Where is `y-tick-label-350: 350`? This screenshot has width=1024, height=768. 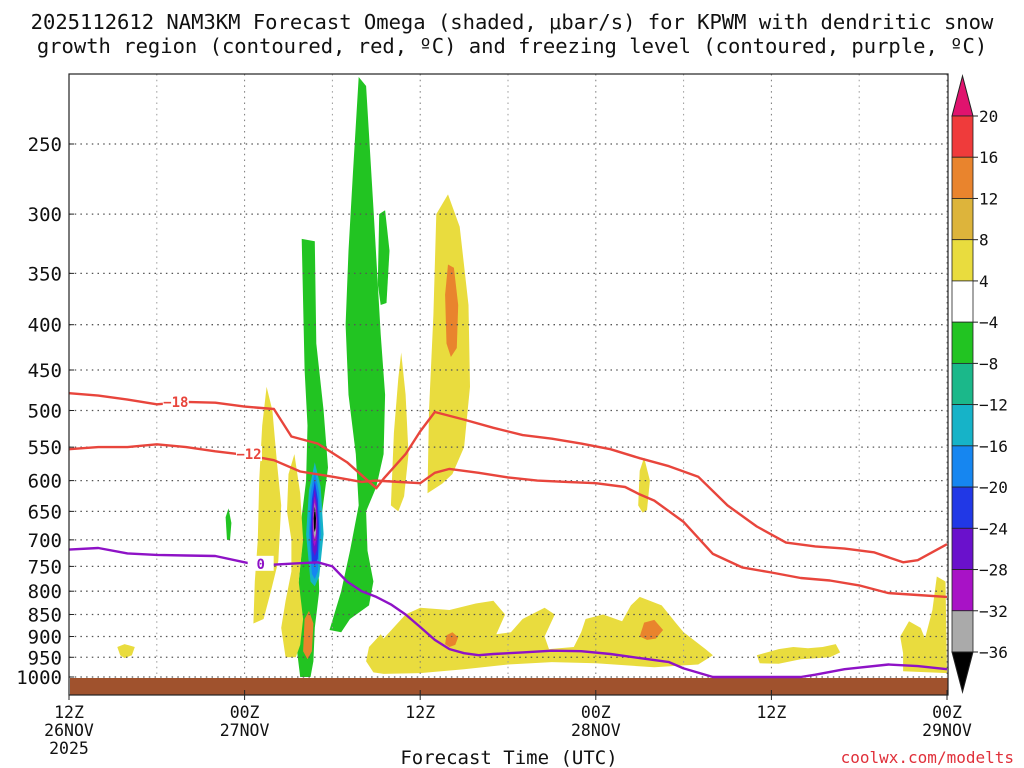 y-tick-label-350: 350 is located at coordinates (45, 274).